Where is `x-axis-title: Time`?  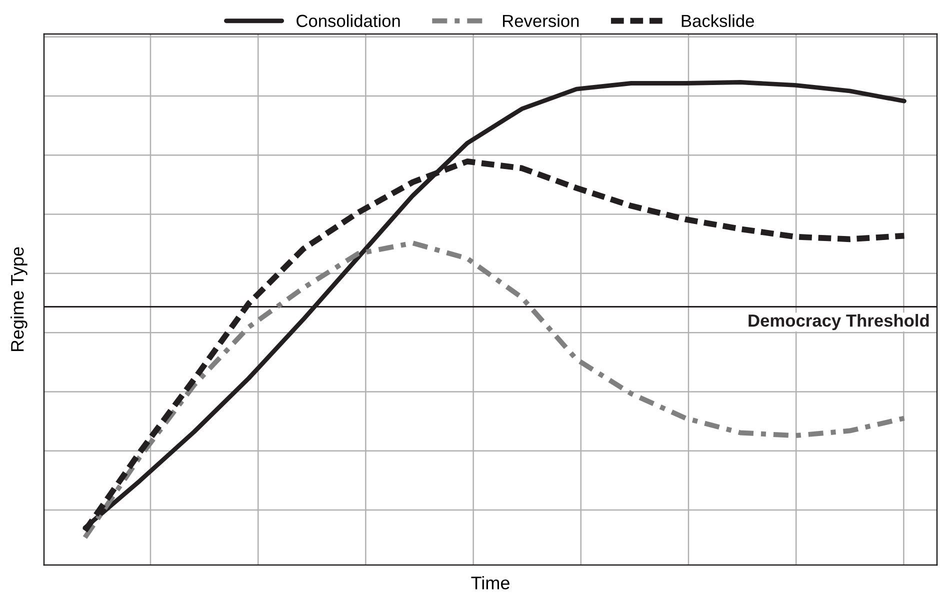
x-axis-title: Time is located at coordinates (490, 583).